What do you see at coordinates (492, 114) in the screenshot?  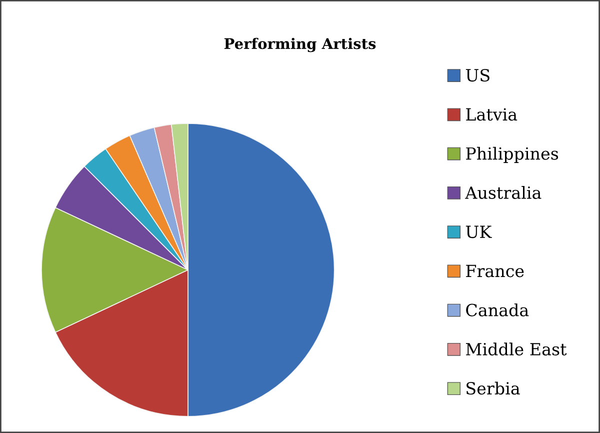 I see `legend-label: Latvia` at bounding box center [492, 114].